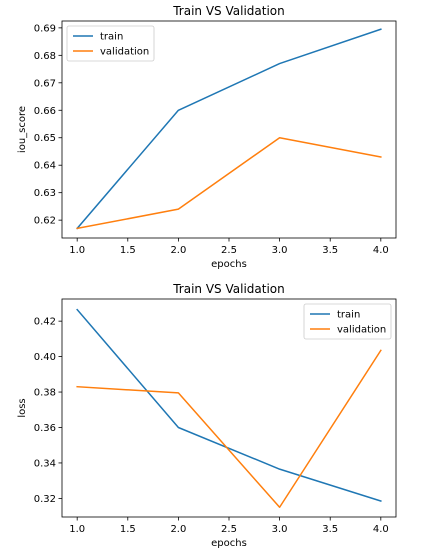 Image resolution: width=423 pixels, height=552 pixels. What do you see at coordinates (45, 166) in the screenshot?
I see `y-tick-label: 0.64` at bounding box center [45, 166].